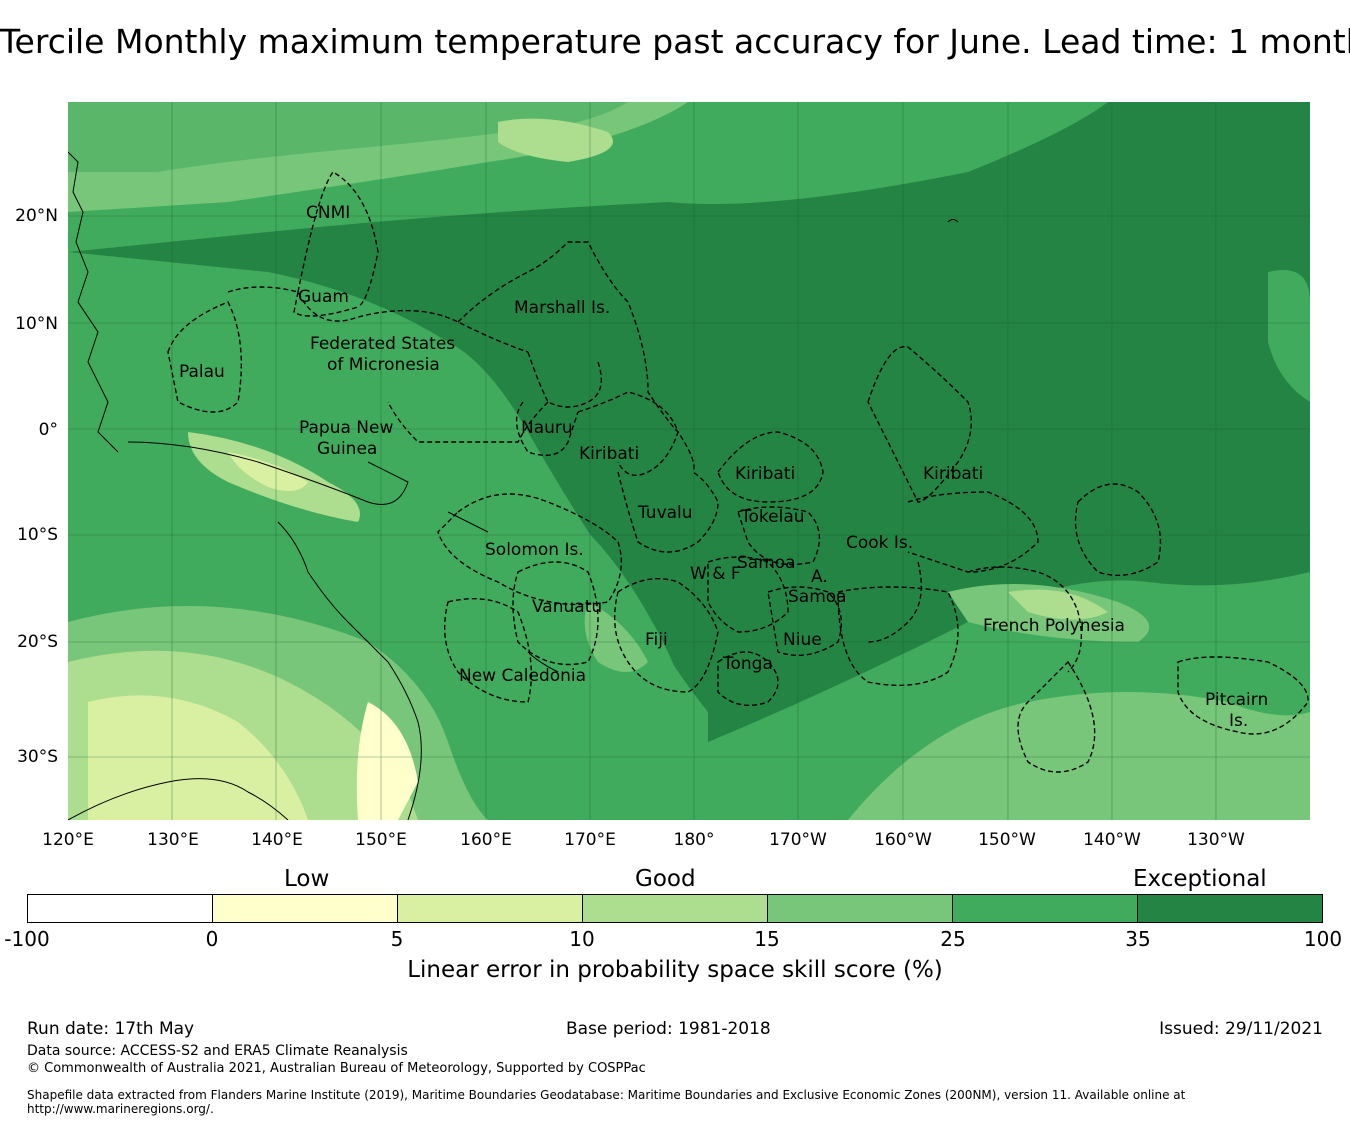 This screenshot has width=1350, height=1125. Describe the element at coordinates (1138, 939) in the screenshot. I see `colorbar-tick-35: 35` at that location.